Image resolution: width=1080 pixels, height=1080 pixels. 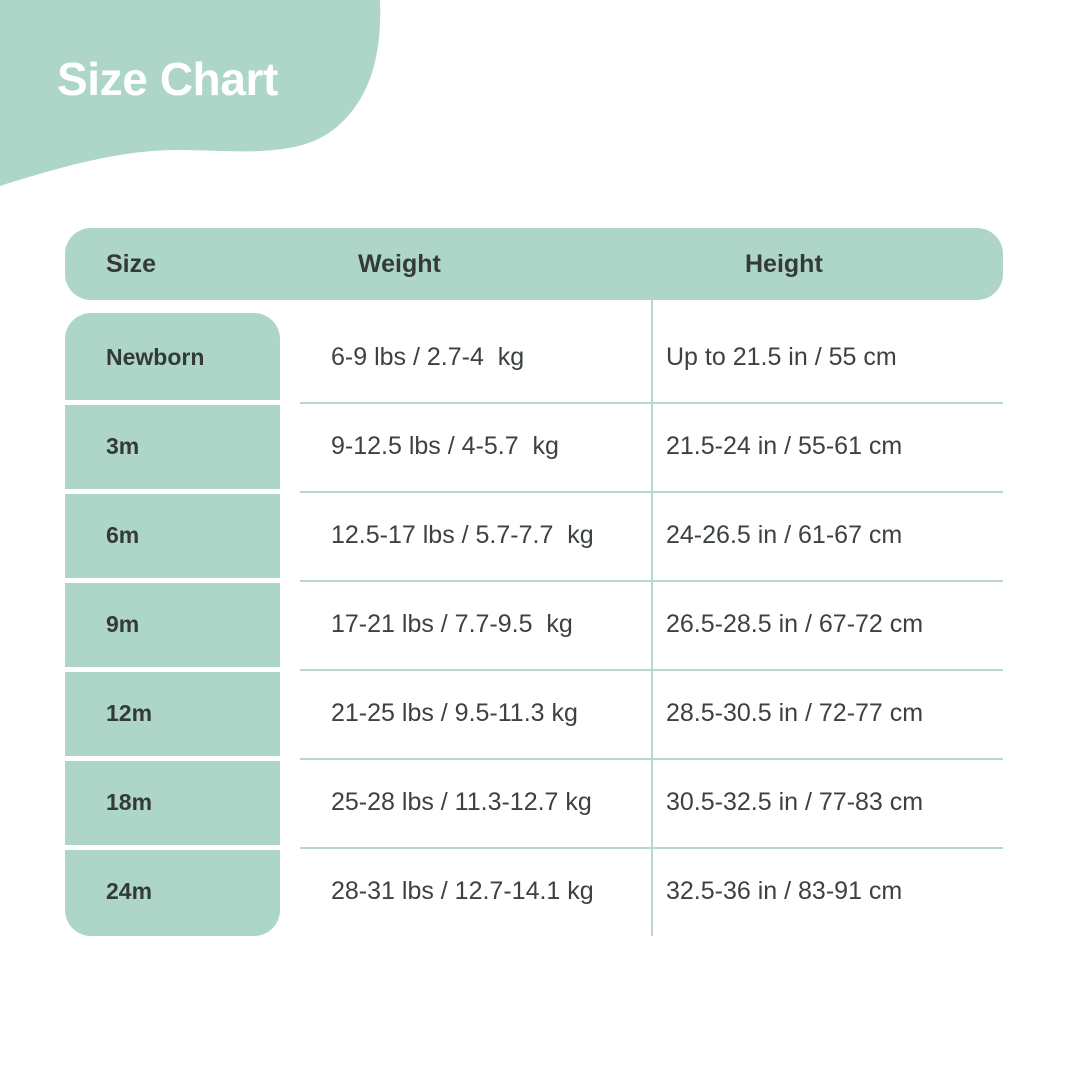 What do you see at coordinates (795, 624) in the screenshot?
I see `cell-height: 26.5-28.5 in / 67-72 cm` at bounding box center [795, 624].